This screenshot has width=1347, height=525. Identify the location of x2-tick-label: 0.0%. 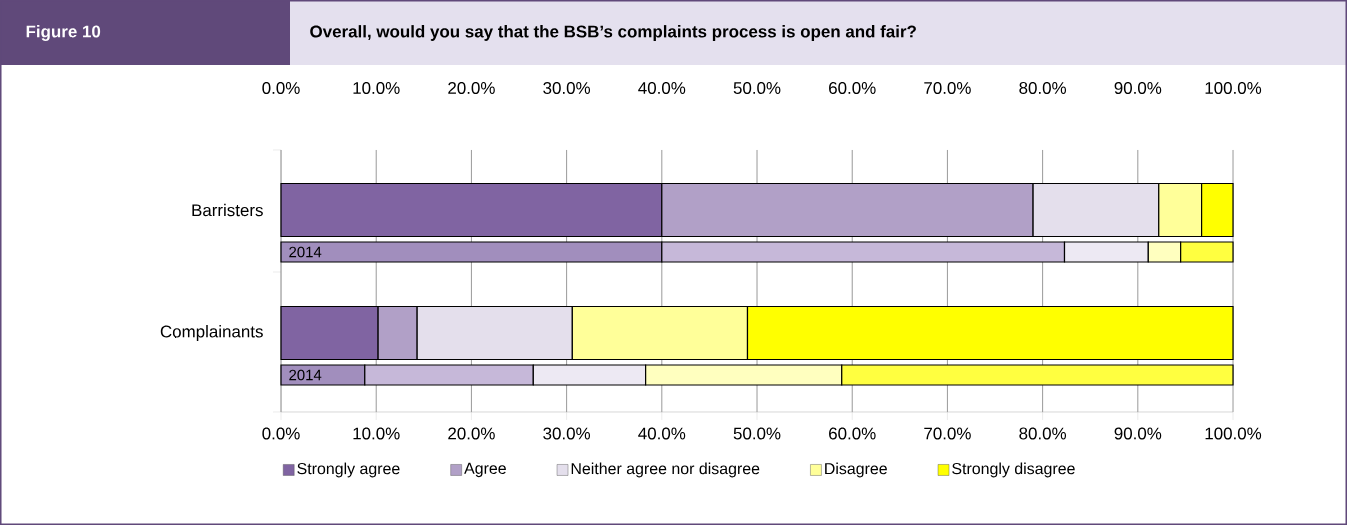
(281, 87).